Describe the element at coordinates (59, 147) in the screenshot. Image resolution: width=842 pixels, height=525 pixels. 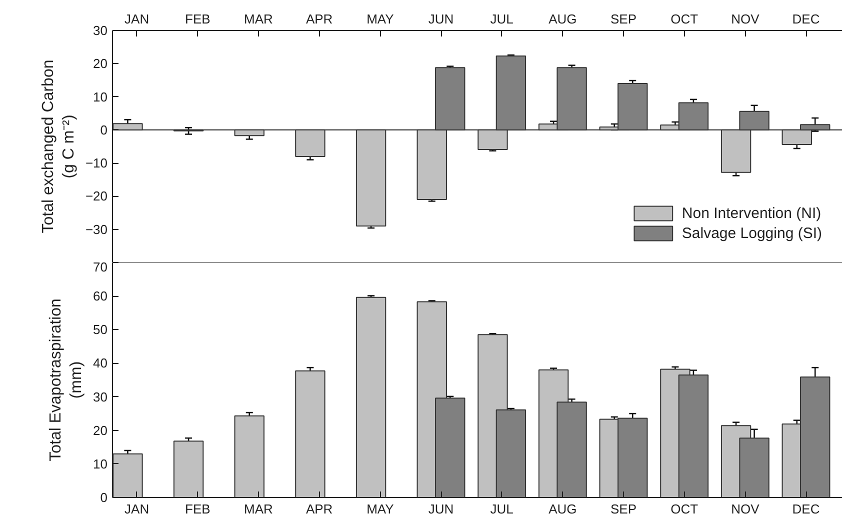
I see `y-axis-title: Total exchanged Carbon (g C m⁻²)` at that location.